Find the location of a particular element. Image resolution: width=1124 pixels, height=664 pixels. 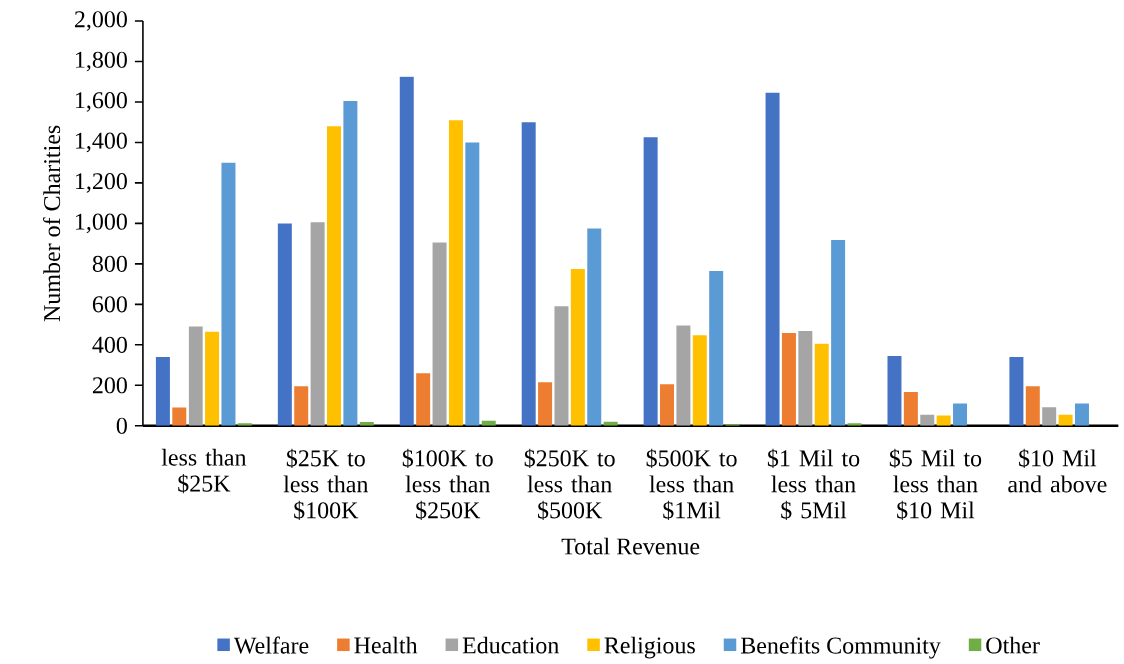

y-tick-label: 1,000 is located at coordinates (101, 223).